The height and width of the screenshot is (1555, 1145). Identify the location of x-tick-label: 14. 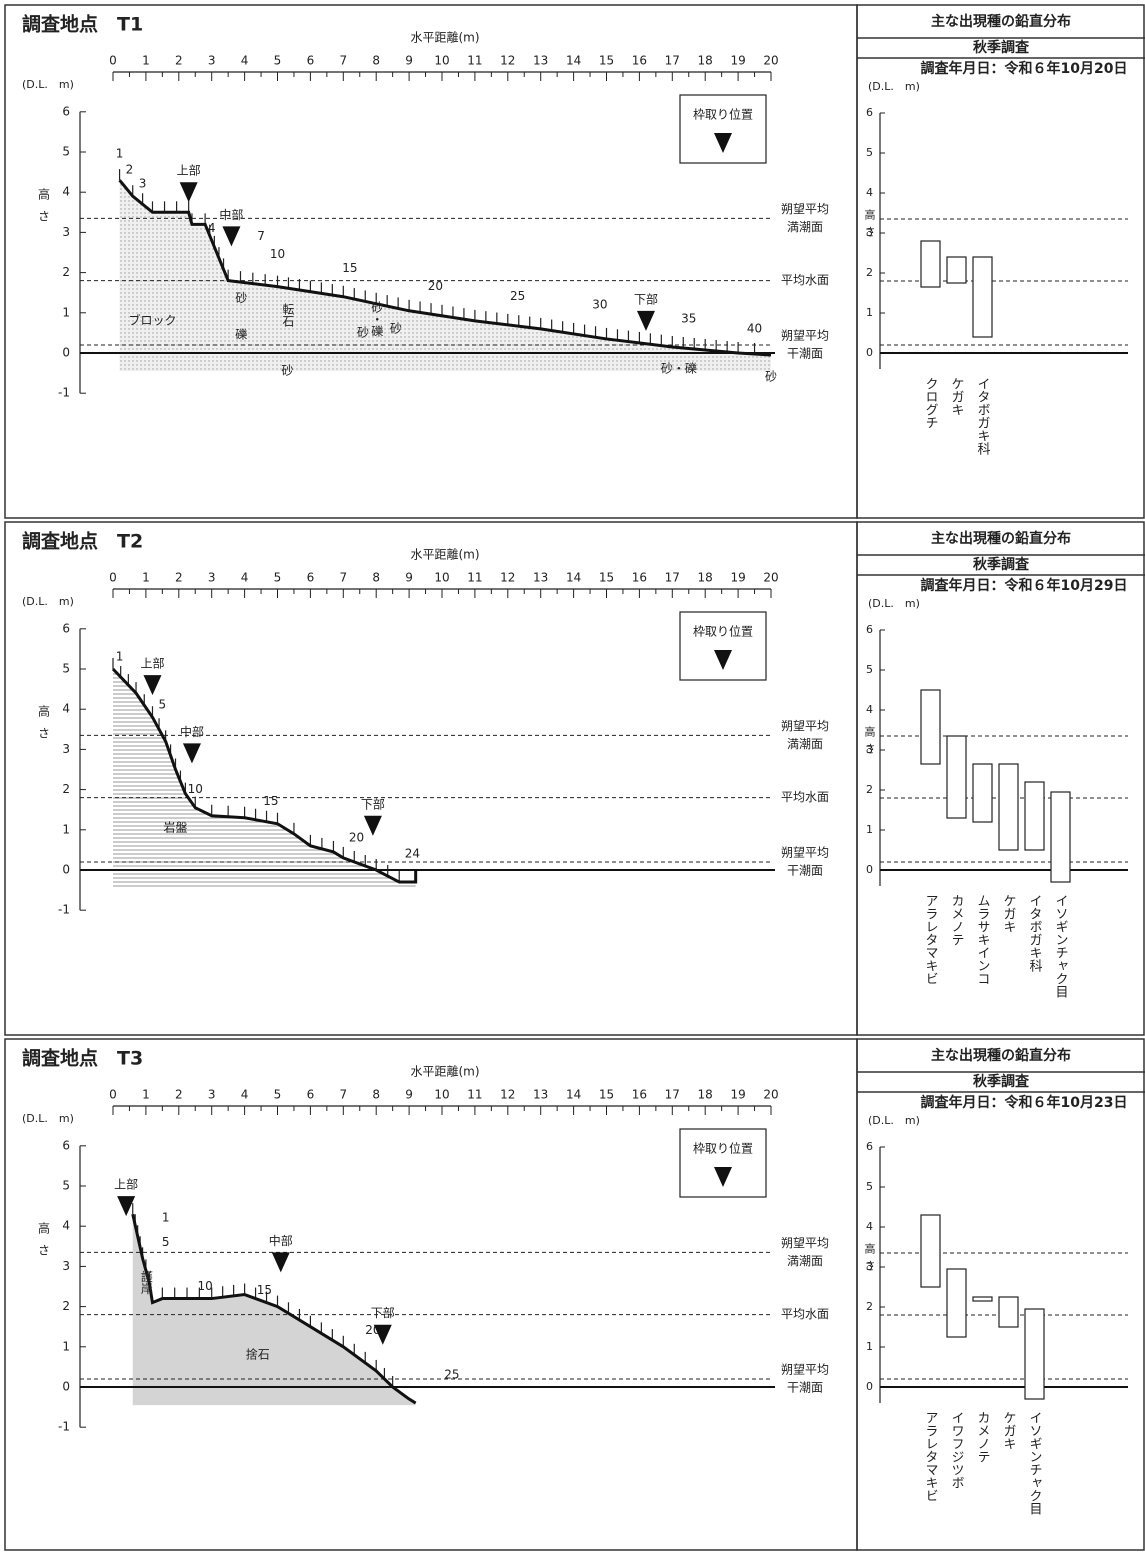
(573, 1095).